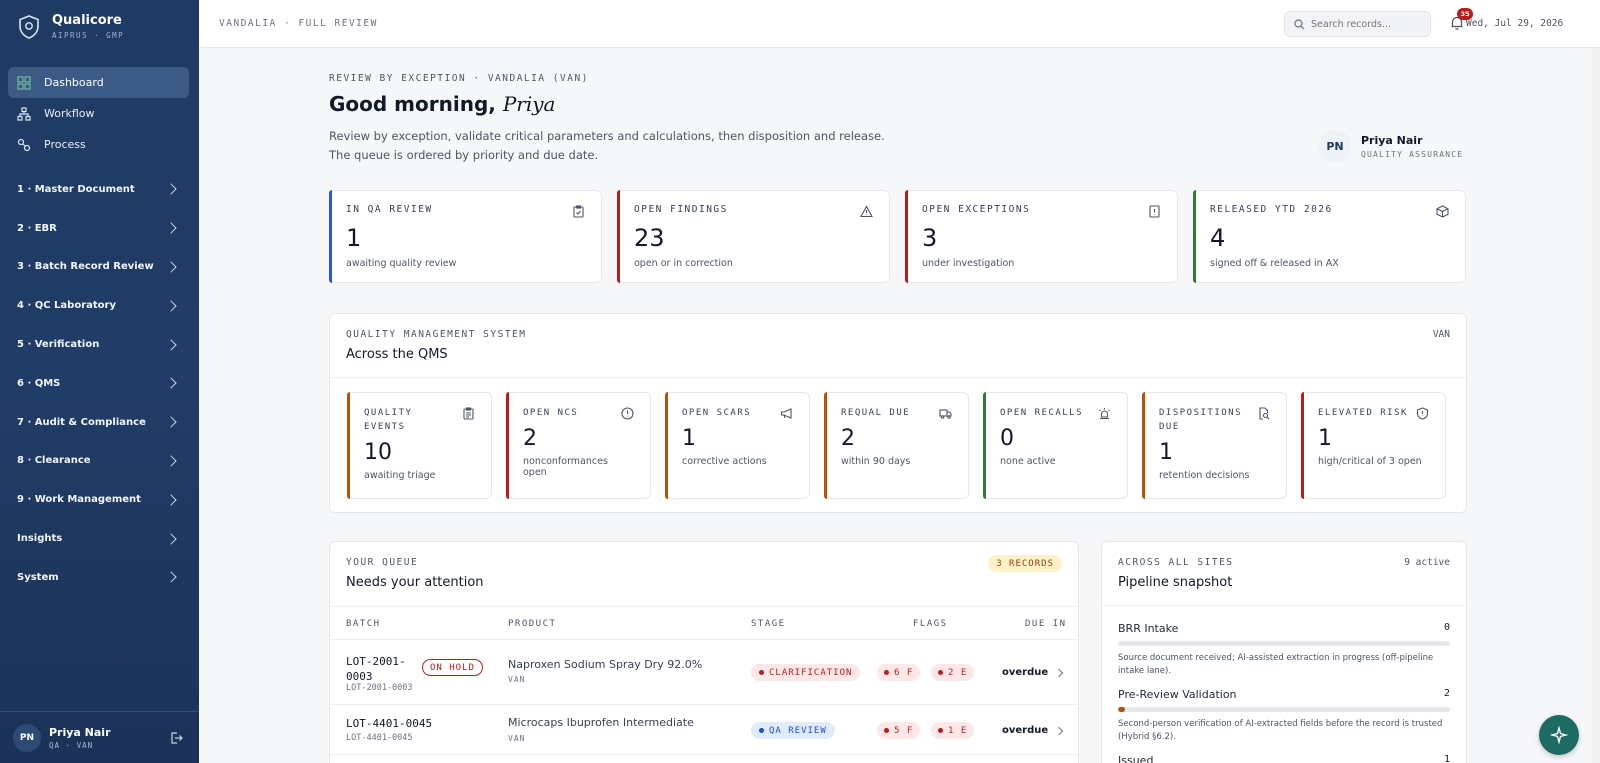  I want to click on qms-card-value: 2, so click(530, 438).